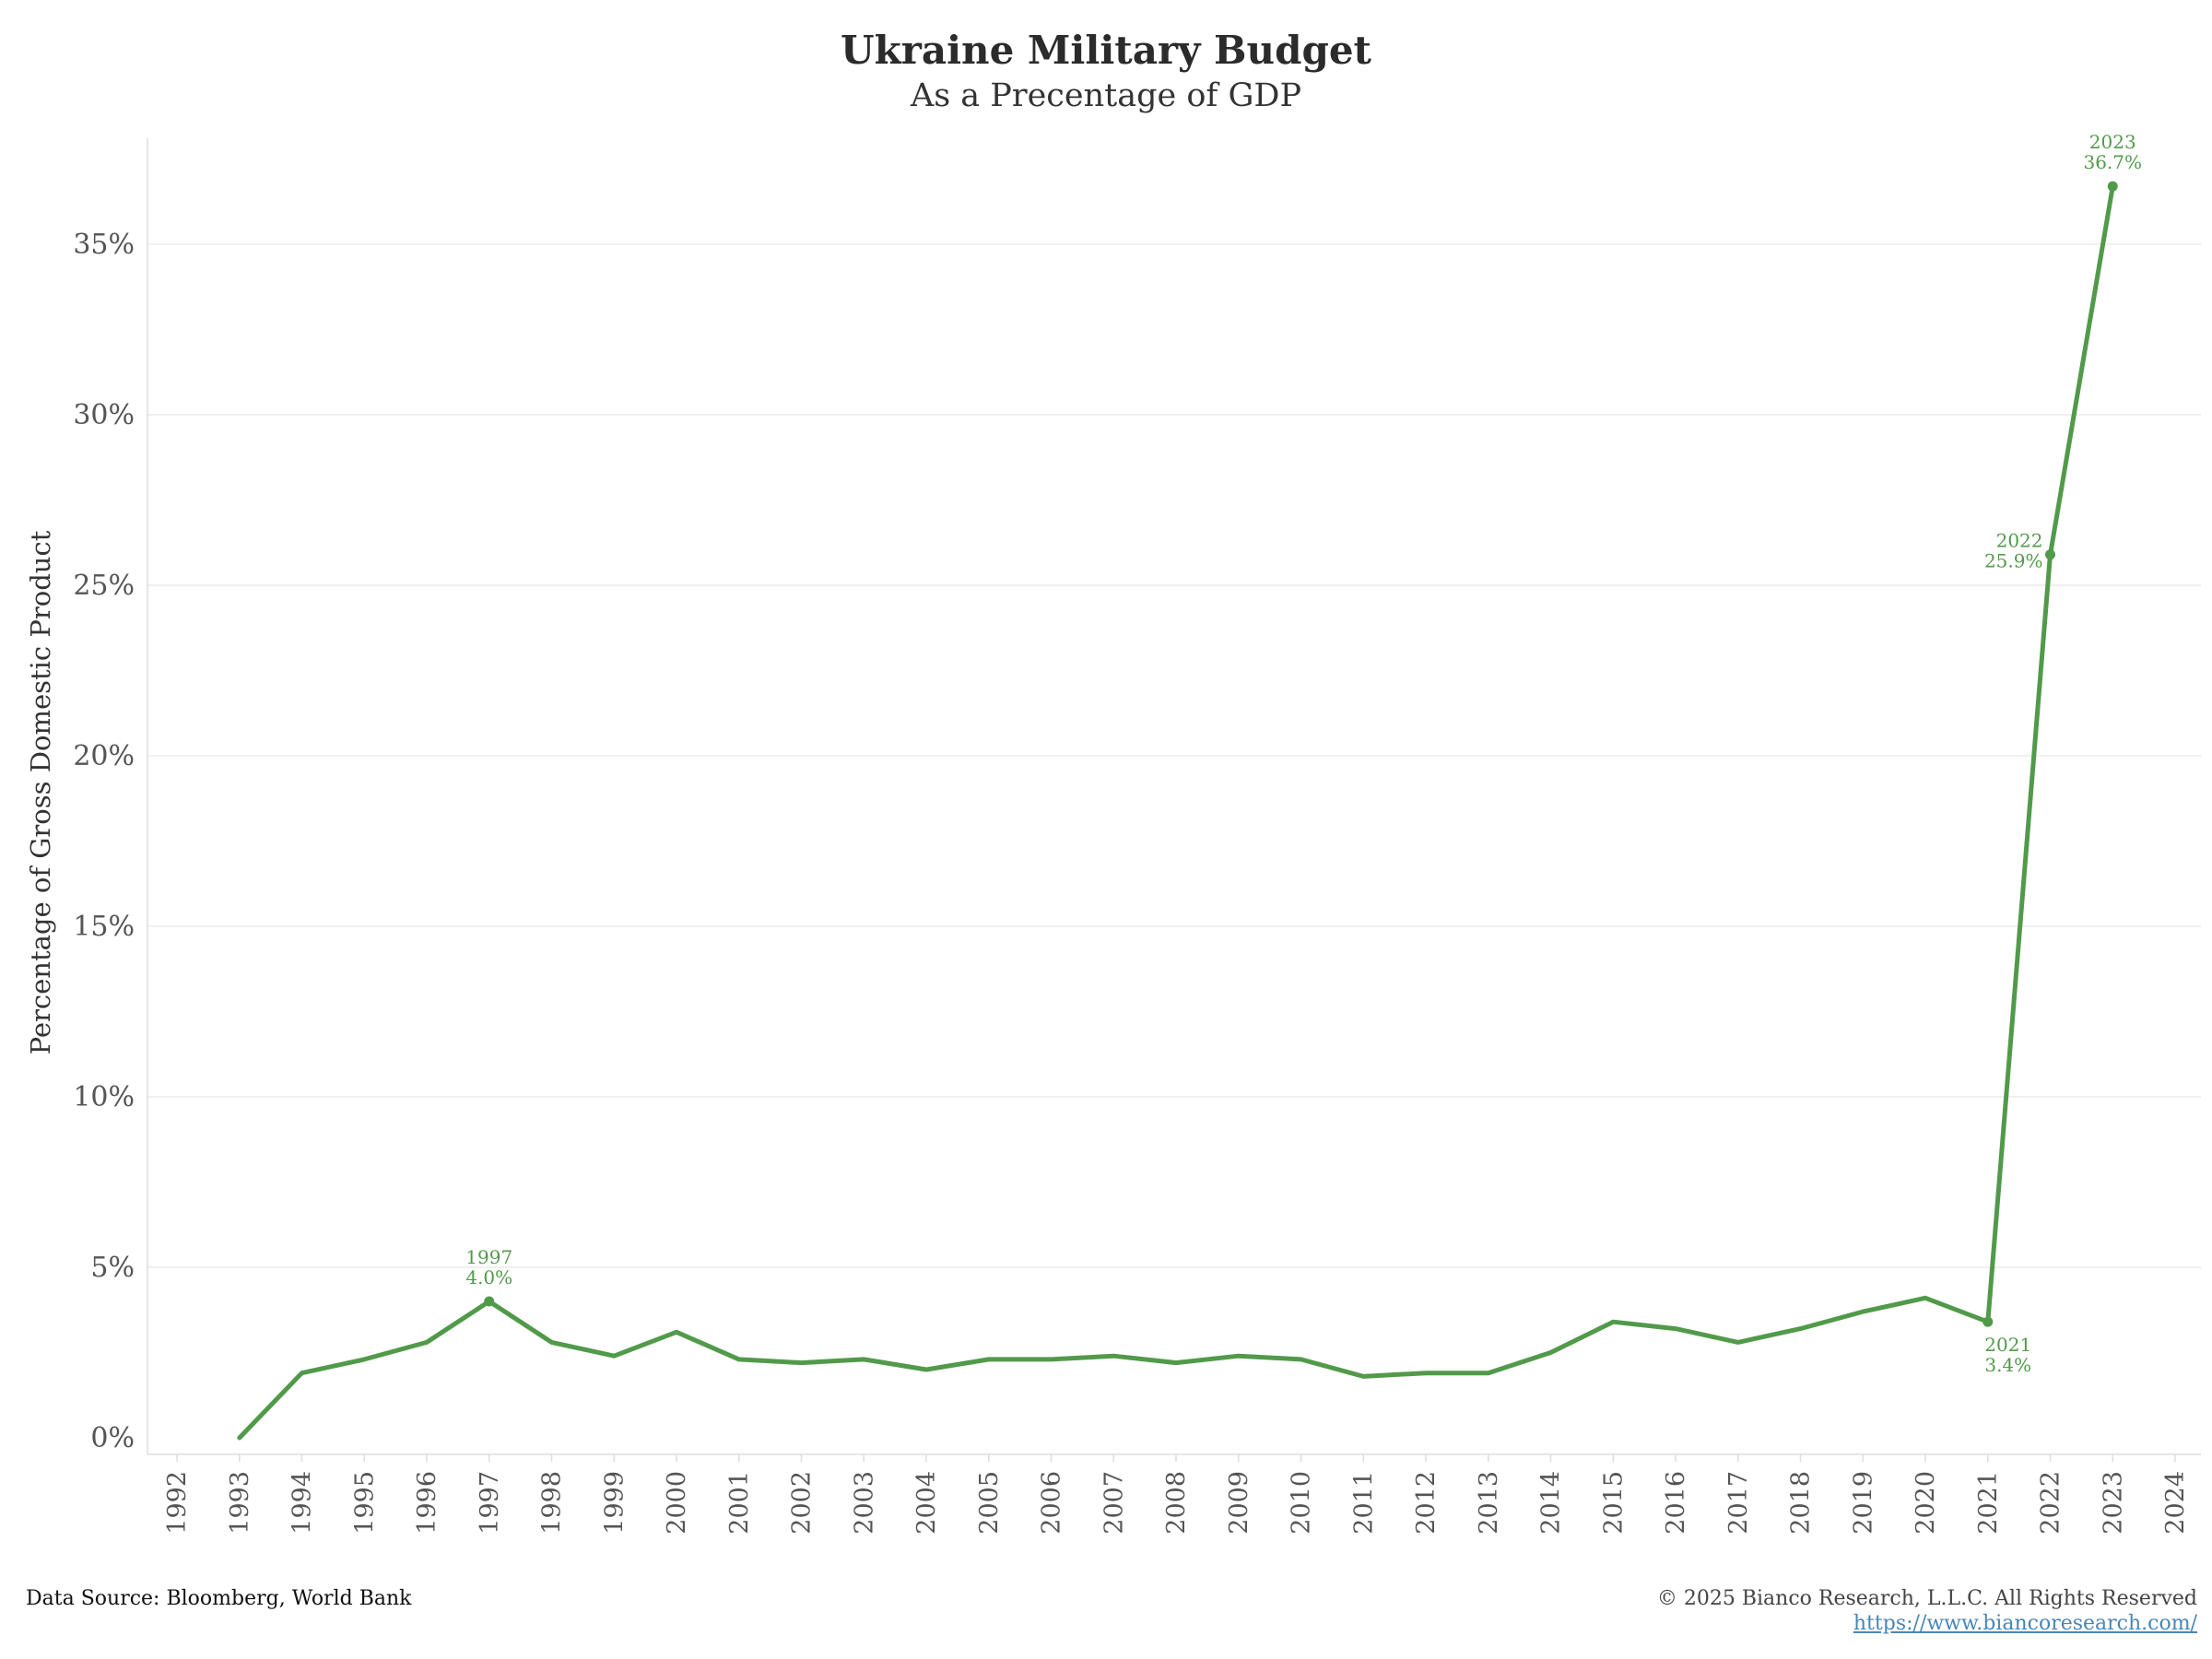 The height and width of the screenshot is (1659, 2212). Describe the element at coordinates (490, 1503) in the screenshot. I see `x-tick-label: 1997` at that location.